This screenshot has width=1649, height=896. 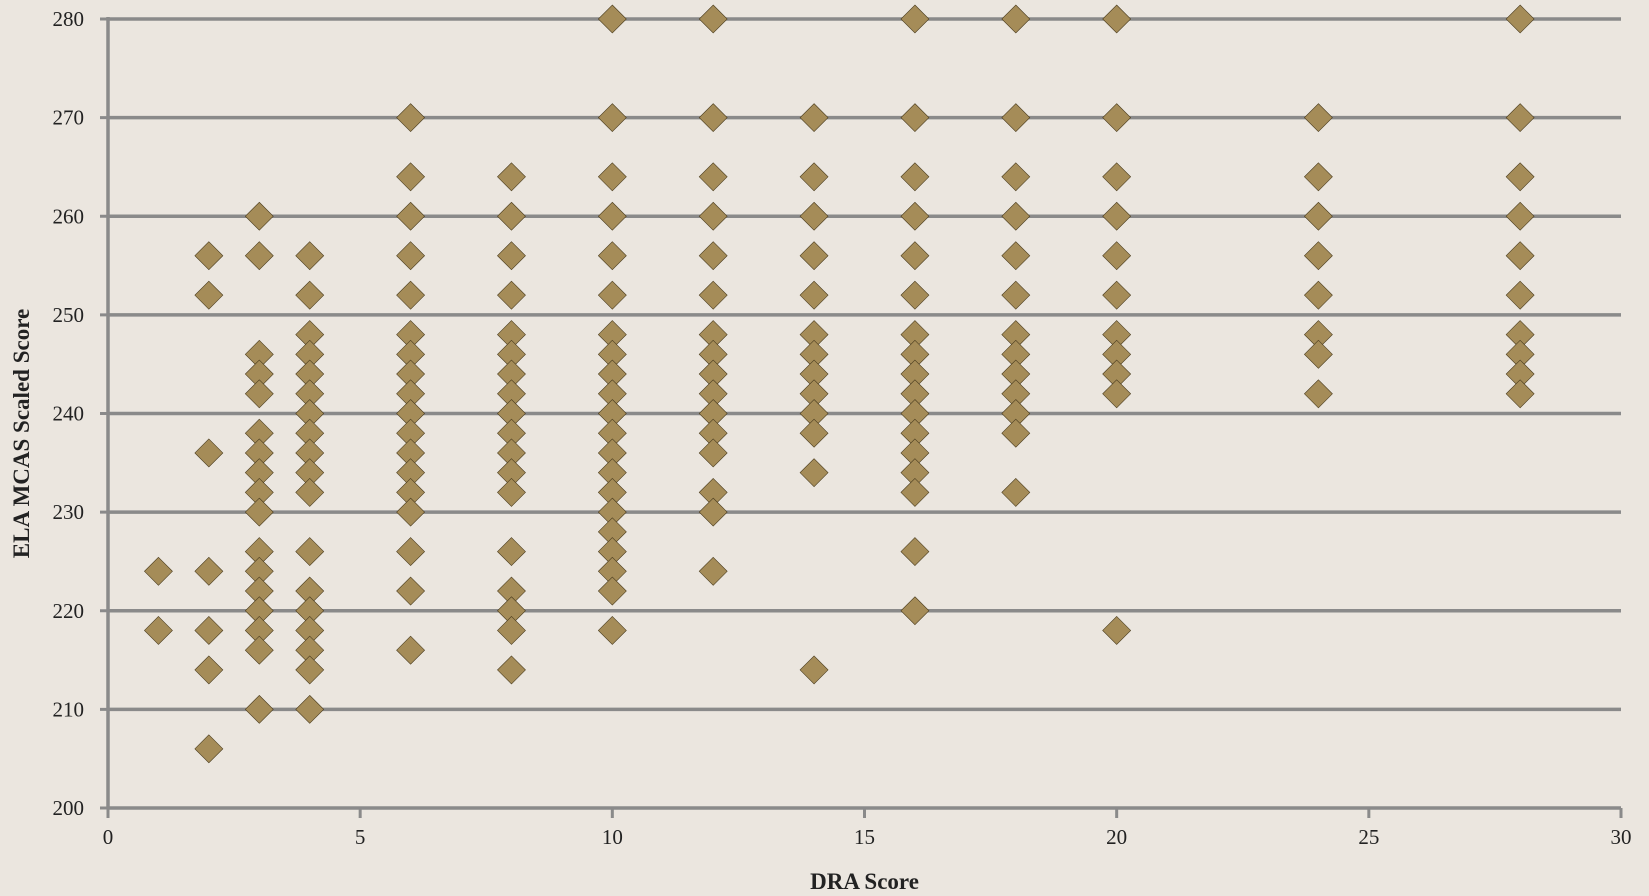 What do you see at coordinates (864, 837) in the screenshot?
I see `x-tick-label: 15` at bounding box center [864, 837].